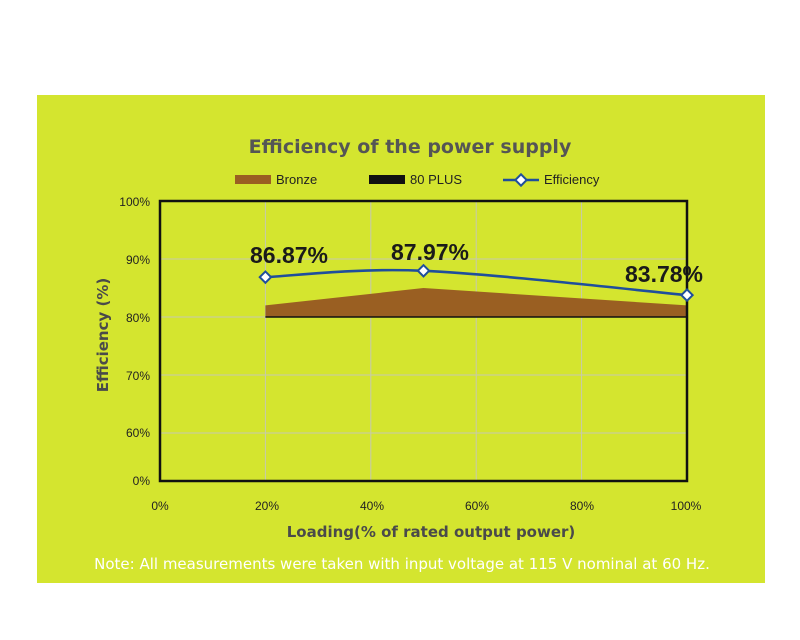 The height and width of the screenshot is (640, 800). What do you see at coordinates (572, 179) in the screenshot?
I see `legend-label-efficiency: Efficiency` at bounding box center [572, 179].